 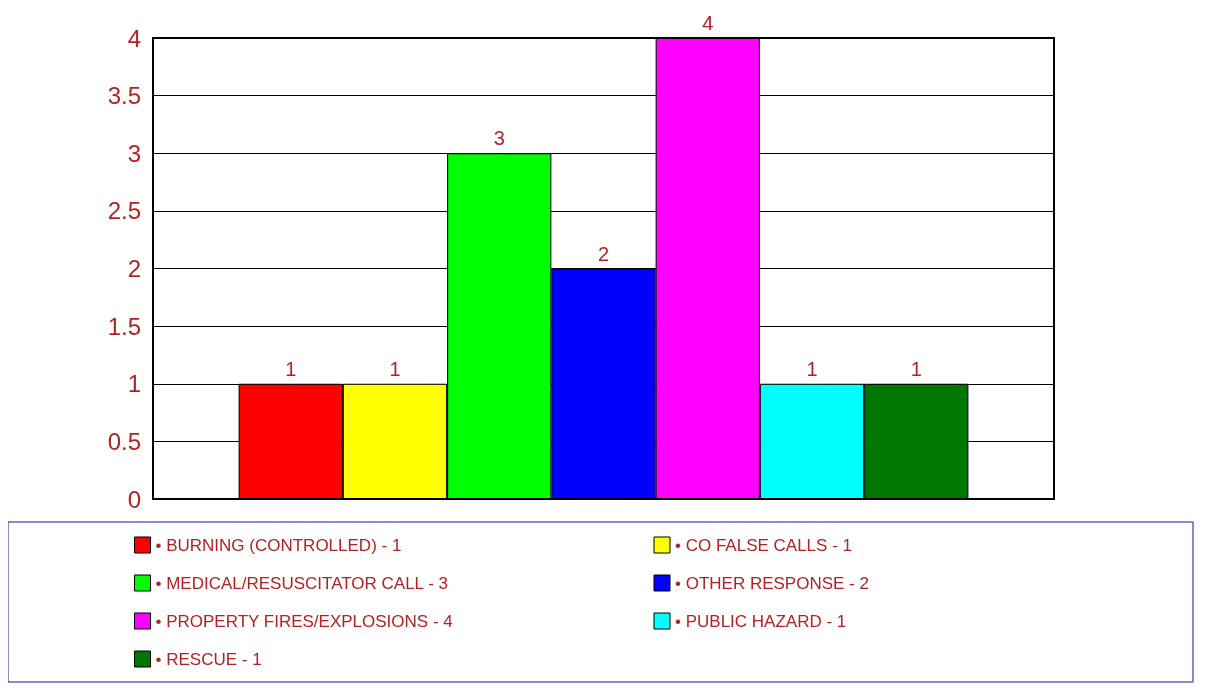 I want to click on data-label: 2, so click(x=603, y=253).